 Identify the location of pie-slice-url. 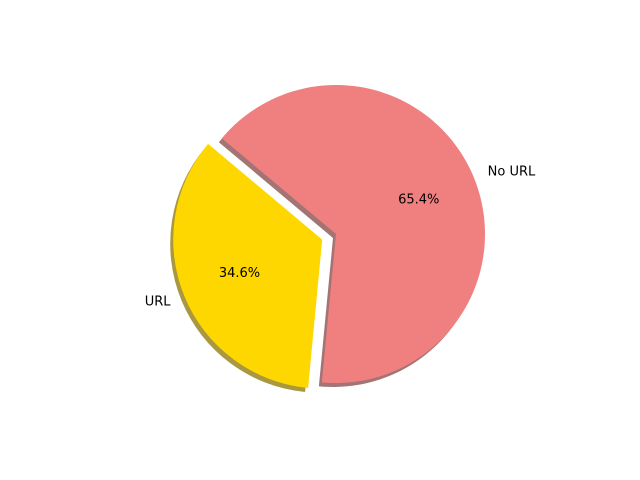
(248, 265).